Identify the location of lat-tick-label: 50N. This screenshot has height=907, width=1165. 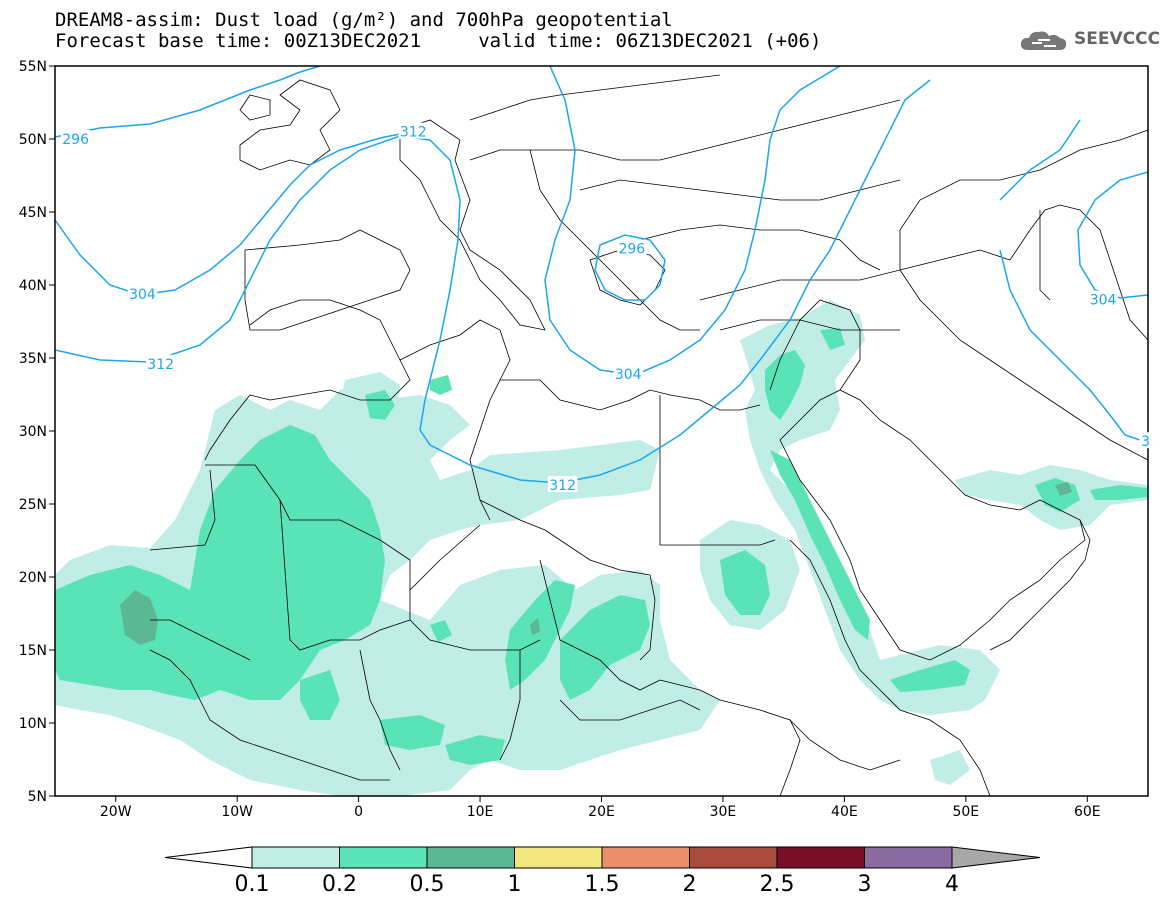
(33, 140).